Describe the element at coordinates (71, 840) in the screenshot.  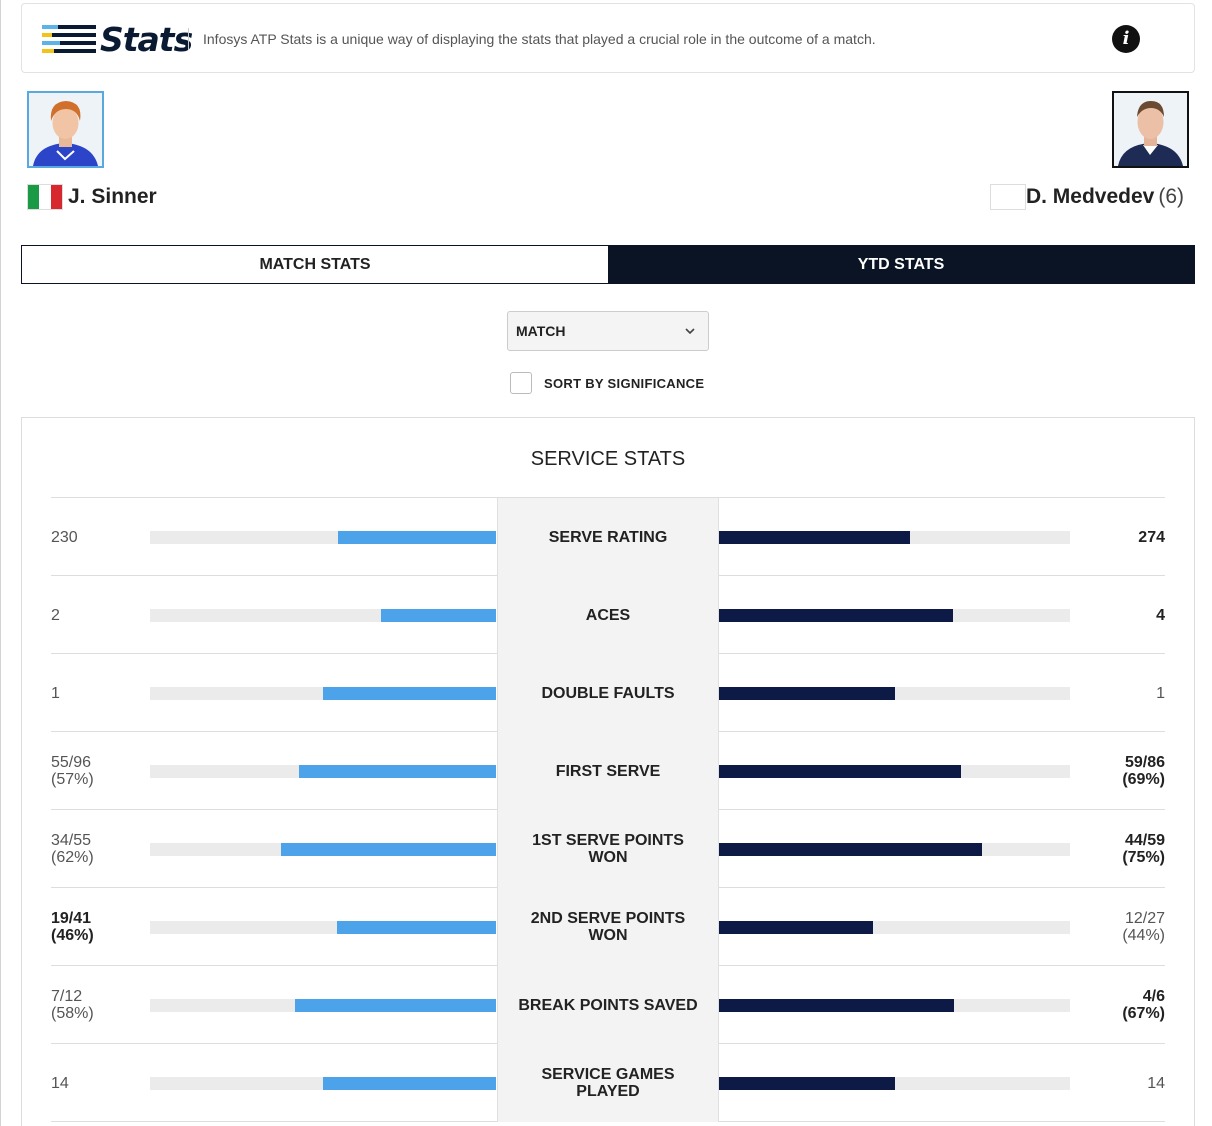
I see `player1-stat-line: 34/55` at that location.